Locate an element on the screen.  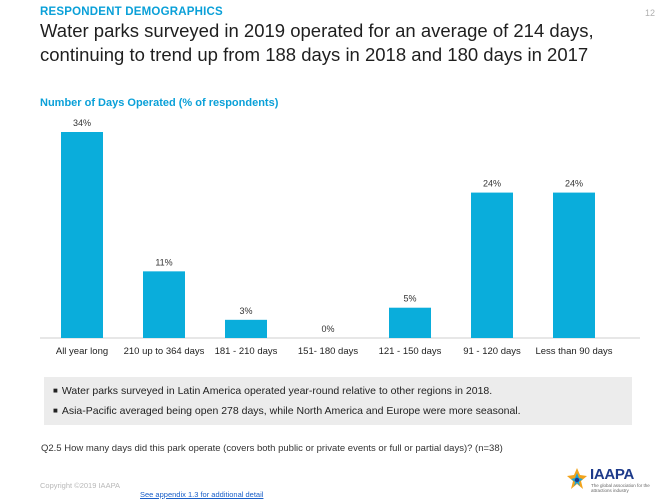
page-number: 12 is located at coordinates (649, 13).